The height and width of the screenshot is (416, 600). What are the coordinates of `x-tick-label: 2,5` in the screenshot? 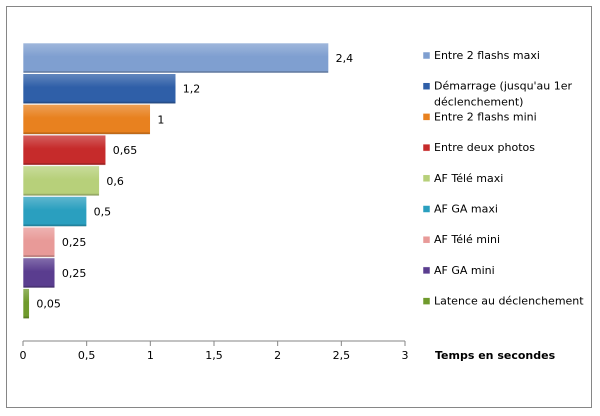 It's located at (342, 355).